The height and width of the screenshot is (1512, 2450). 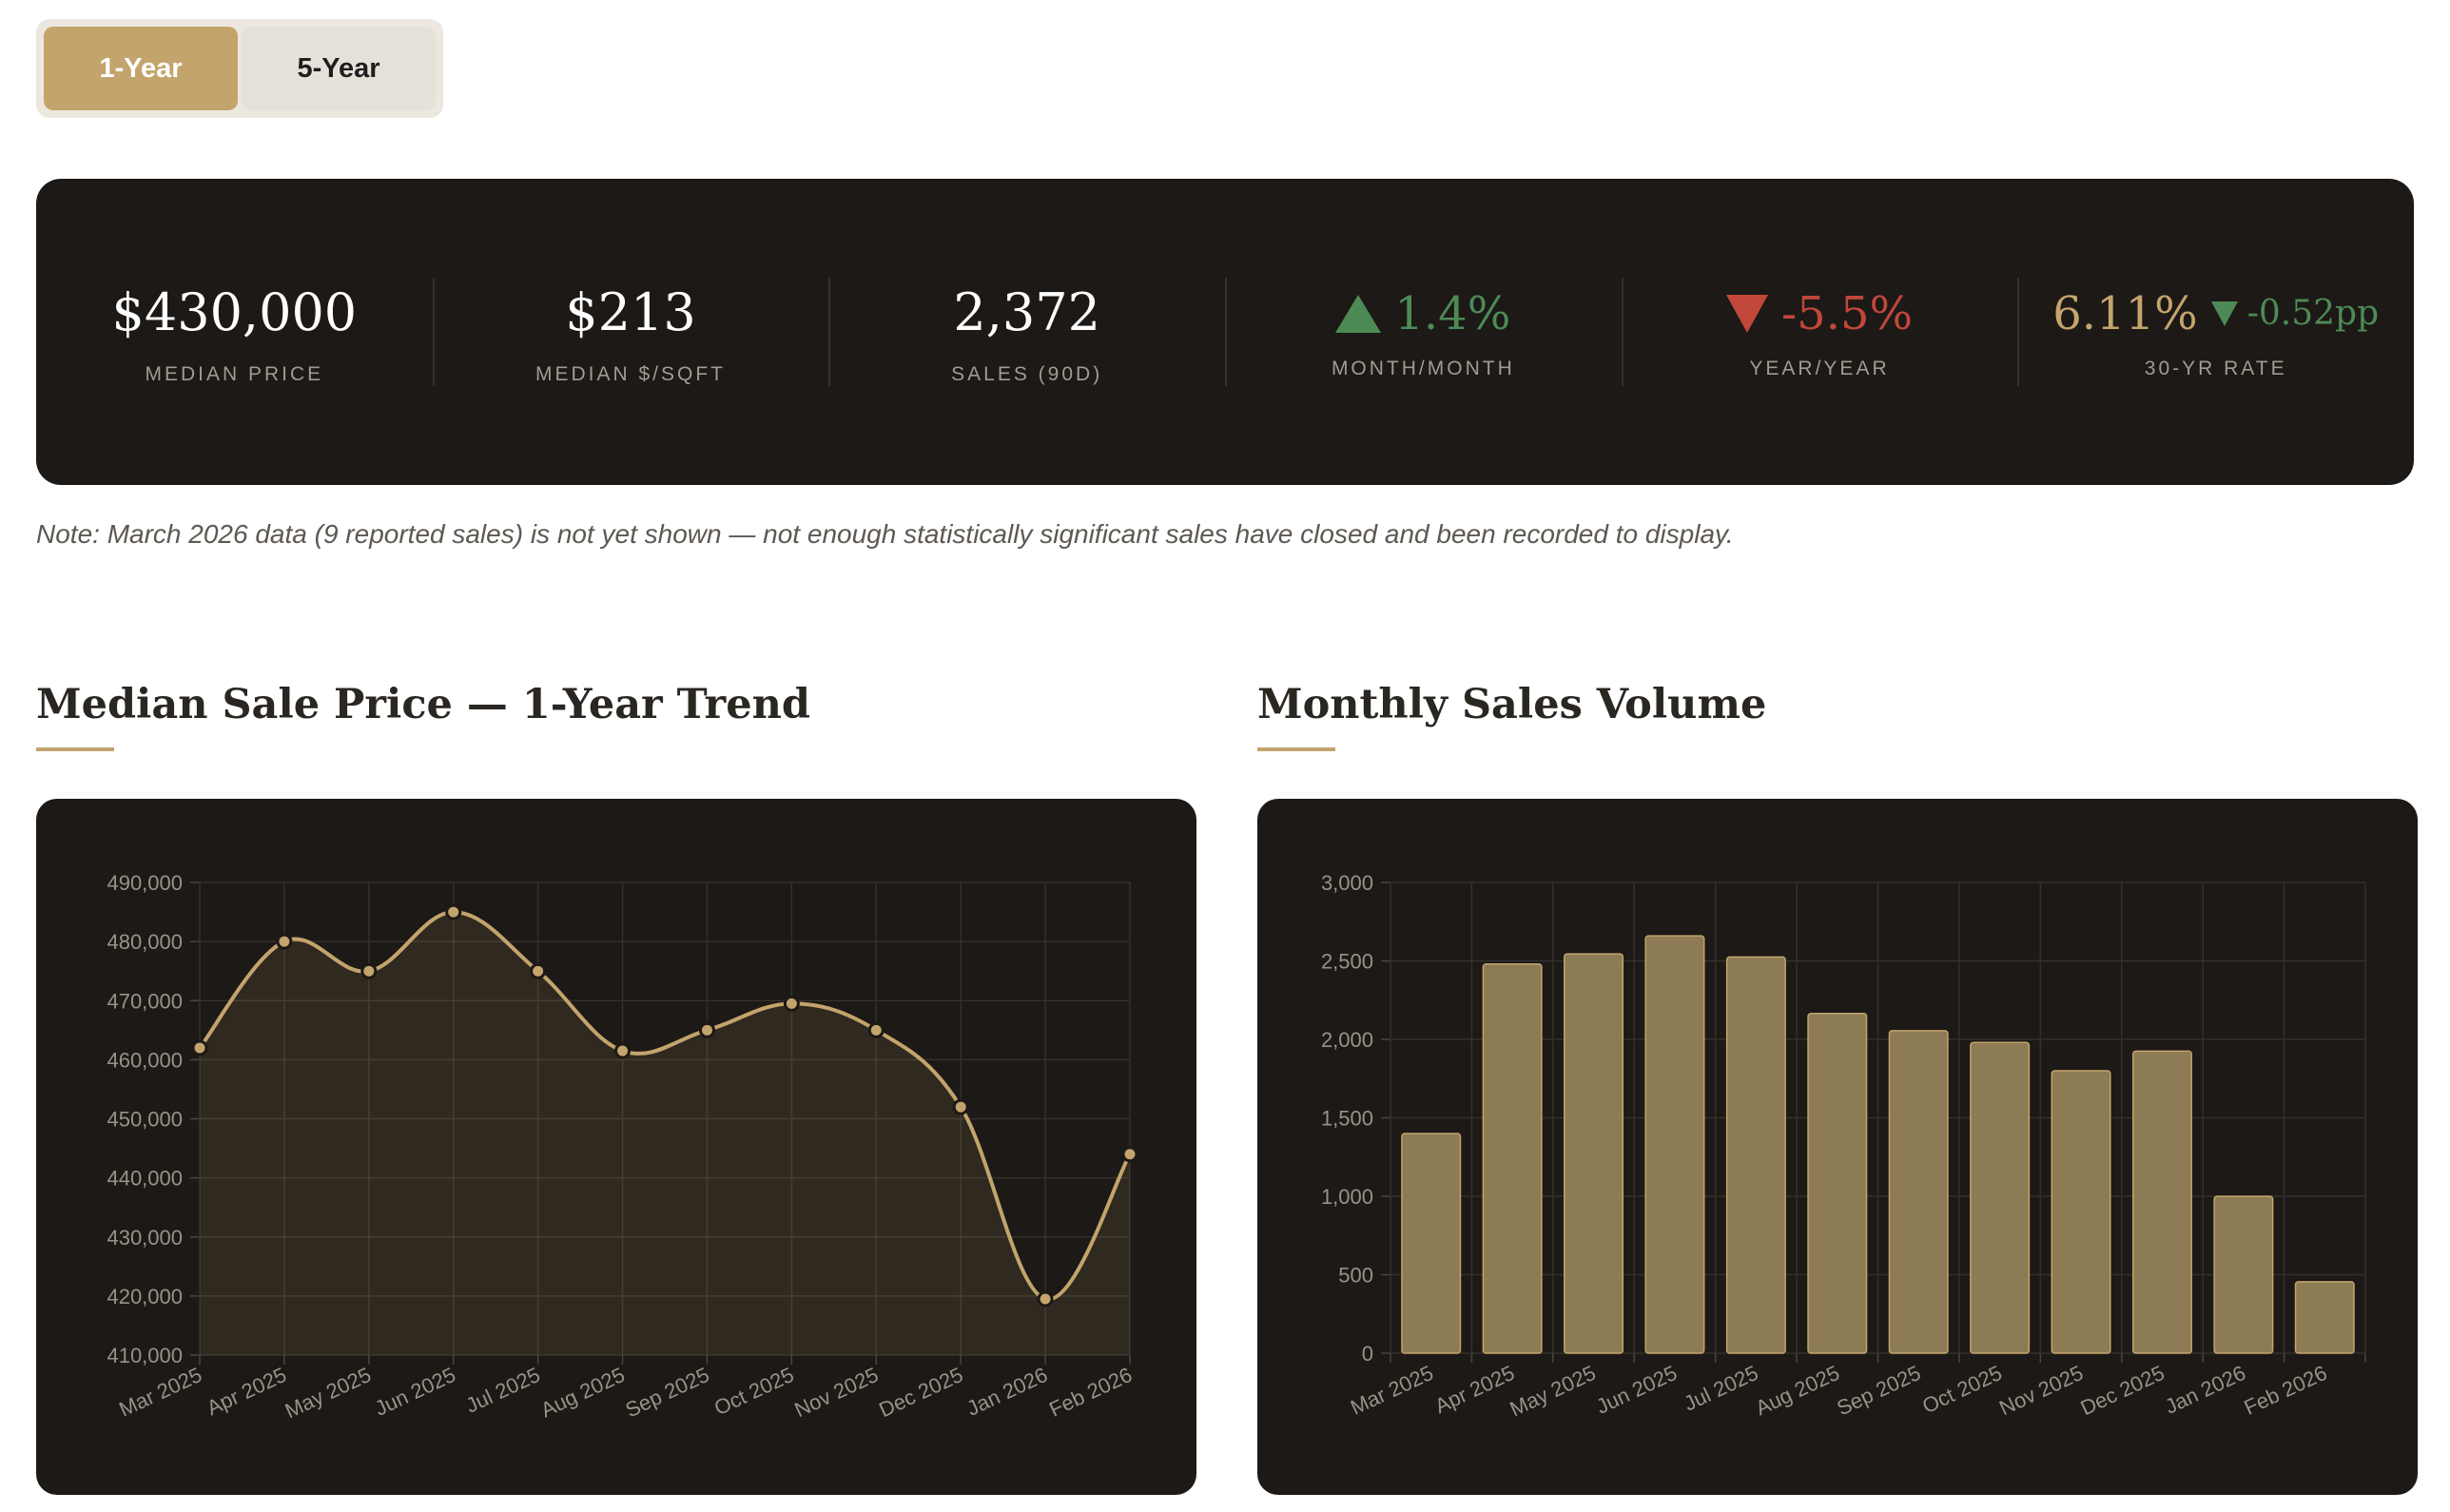 I want to click on y-tick-label: 430,000, so click(x=145, y=1238).